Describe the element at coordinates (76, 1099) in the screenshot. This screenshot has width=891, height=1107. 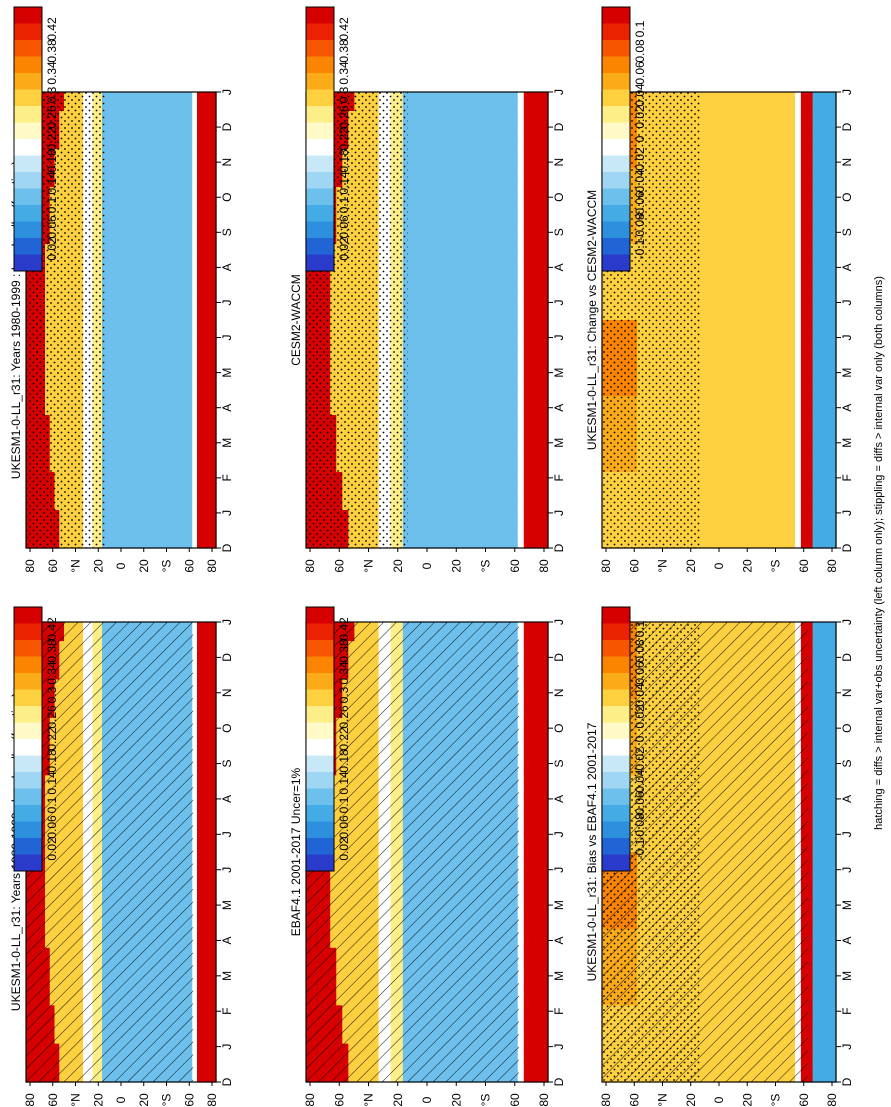
I see `y-tick-label: °N` at that location.